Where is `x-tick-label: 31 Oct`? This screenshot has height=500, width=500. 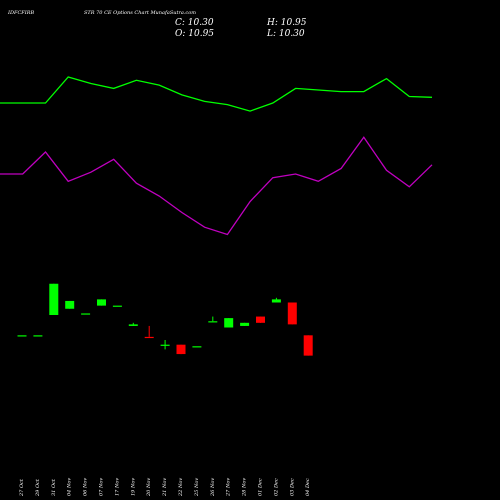
x-tick-label: 31 Oct is located at coordinates (54, 487).